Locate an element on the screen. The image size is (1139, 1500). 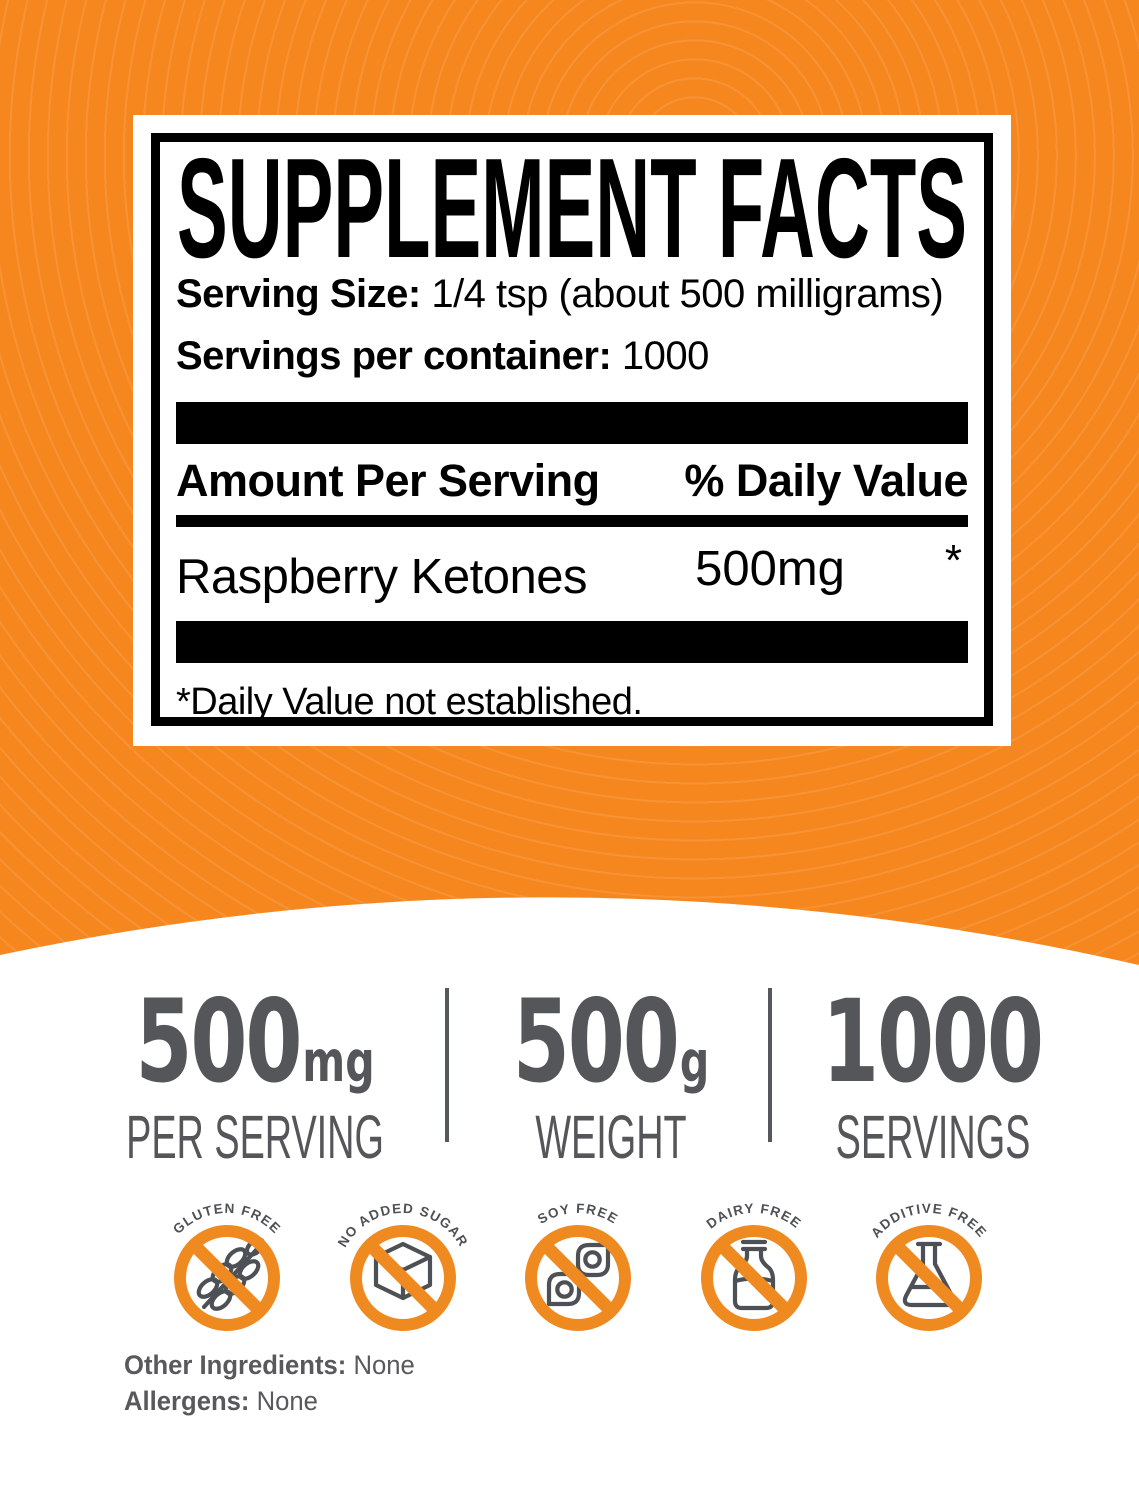
stat-number-row: 500 g is located at coordinates (611, 1042).